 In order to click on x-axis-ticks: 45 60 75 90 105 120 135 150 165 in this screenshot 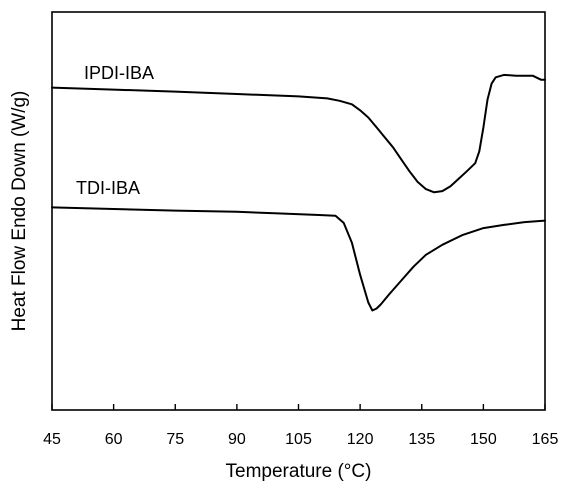, I will do `click(300, 426)`.